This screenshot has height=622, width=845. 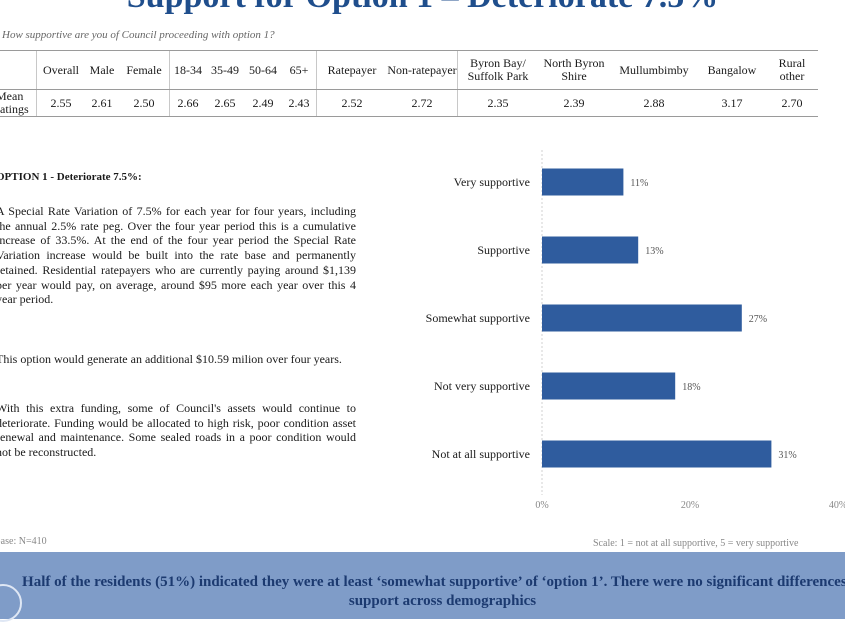 What do you see at coordinates (299, 103) in the screenshot?
I see `table-cell: 2.43` at bounding box center [299, 103].